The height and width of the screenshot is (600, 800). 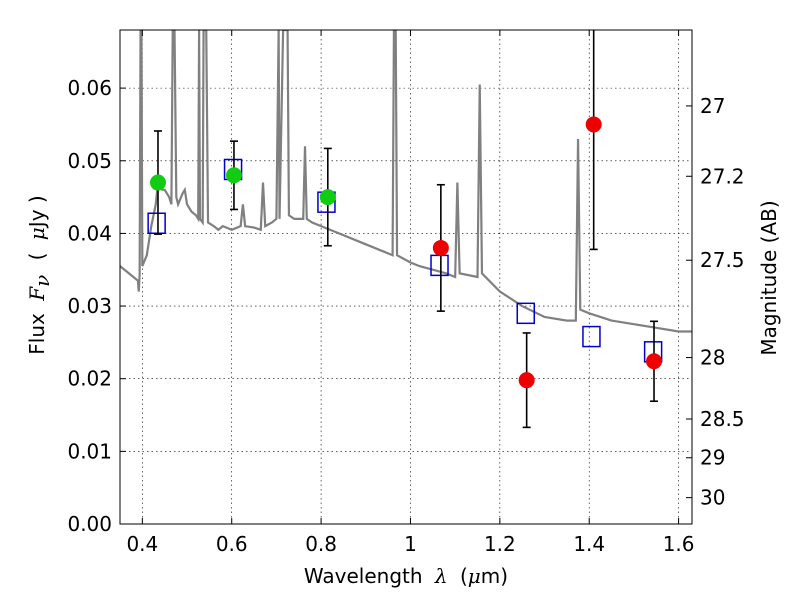 What do you see at coordinates (410, 544) in the screenshot?
I see `x-tick-label: 1` at bounding box center [410, 544].